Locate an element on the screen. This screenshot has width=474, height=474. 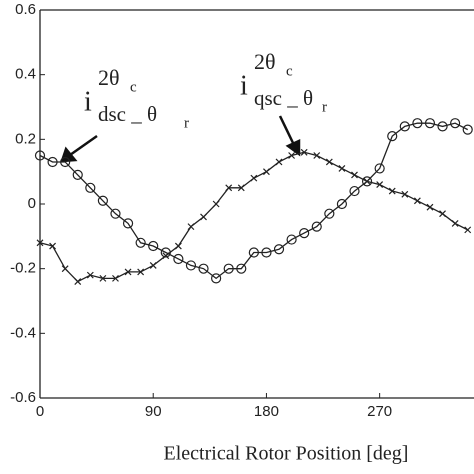
y-tick-label: -0.4 is located at coordinates (23, 332).